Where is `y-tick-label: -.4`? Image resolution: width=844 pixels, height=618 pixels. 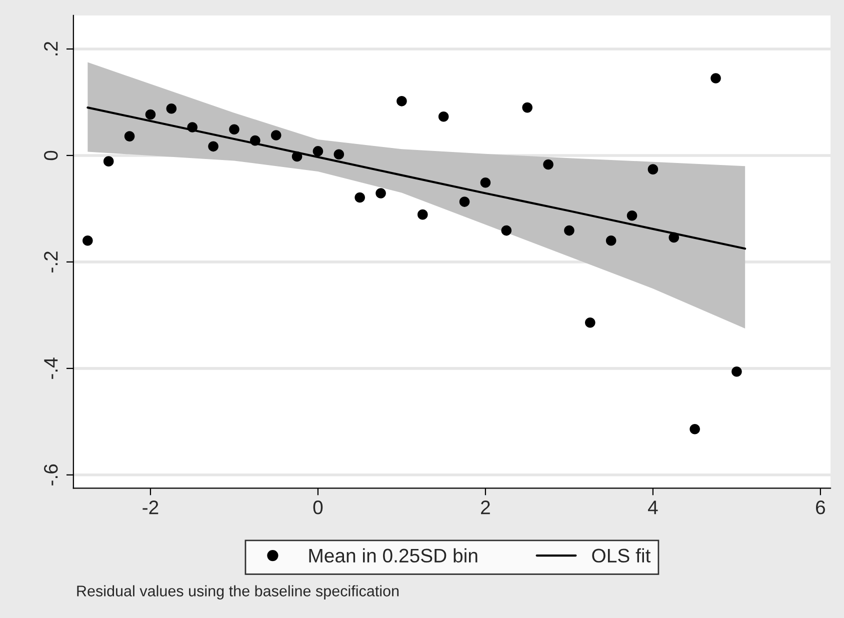
y-tick-label: -.4 is located at coordinates (51, 368).